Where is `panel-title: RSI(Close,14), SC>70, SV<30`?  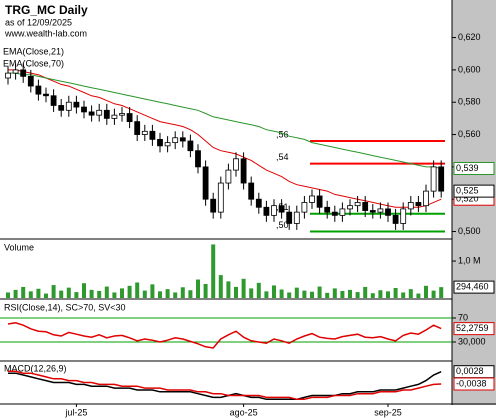
panel-title: RSI(Close,14), SC>70, SV<30 is located at coordinates (65, 307).